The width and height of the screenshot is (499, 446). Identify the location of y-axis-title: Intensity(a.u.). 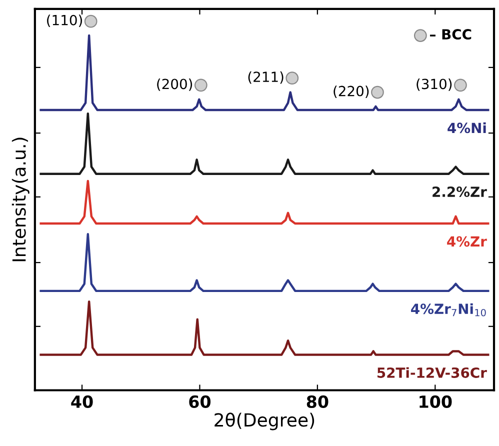
(21, 200).